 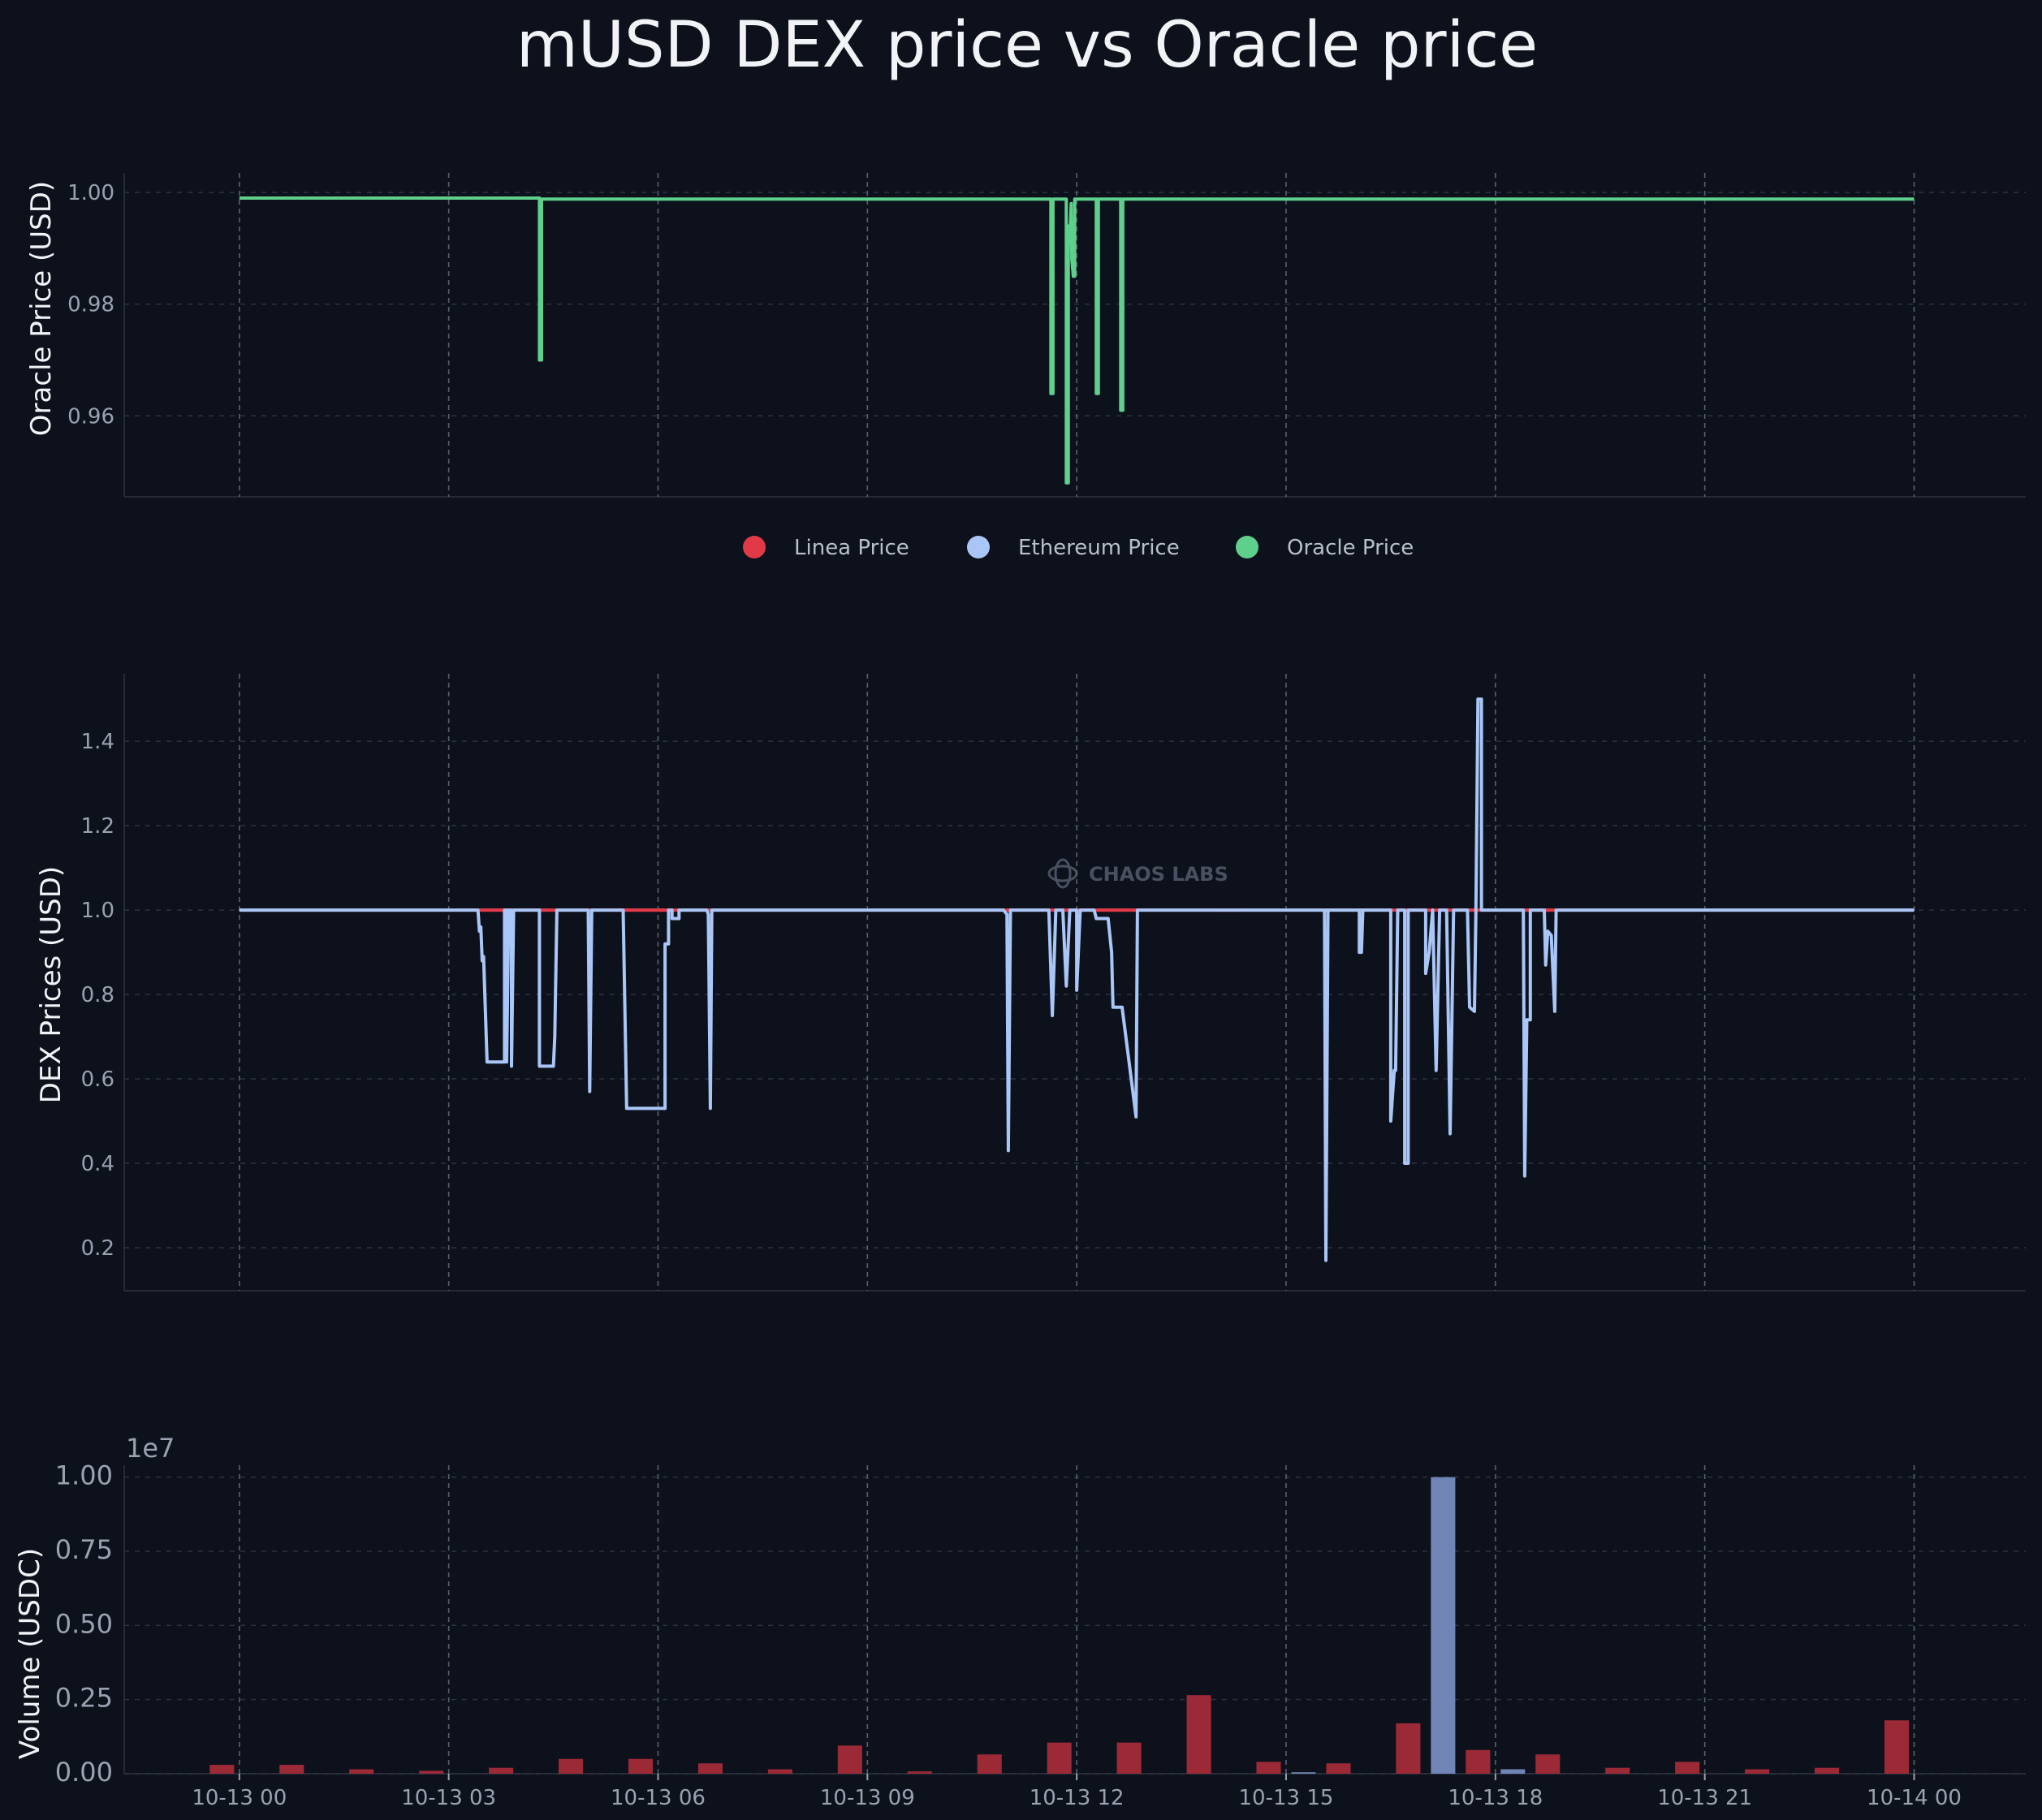 I want to click on legend: Linea Price Ethereum Price Oracle Price, so click(x=1078, y=548).